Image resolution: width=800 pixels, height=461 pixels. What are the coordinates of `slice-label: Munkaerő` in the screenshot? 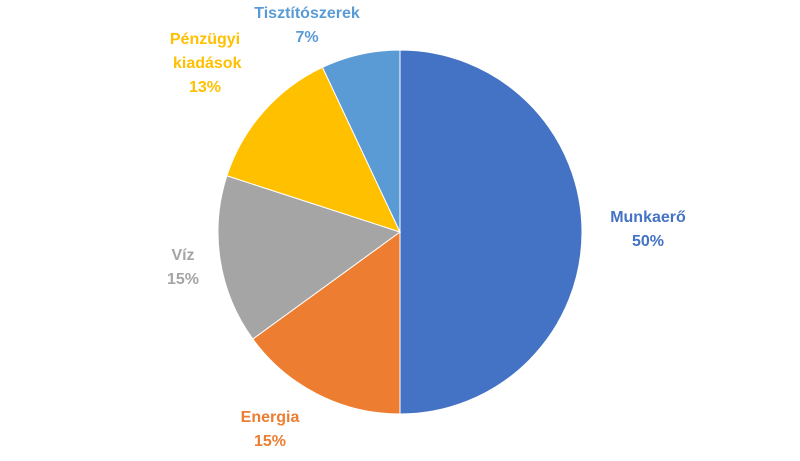 It's located at (648, 217).